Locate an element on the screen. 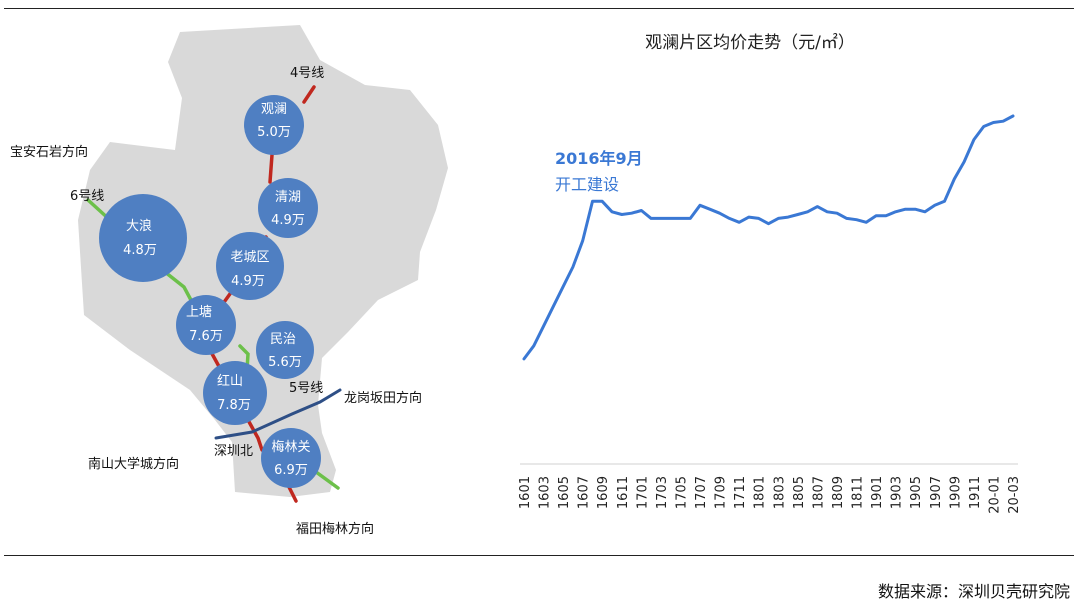  x-tick-label: 1607 is located at coordinates (584, 492).